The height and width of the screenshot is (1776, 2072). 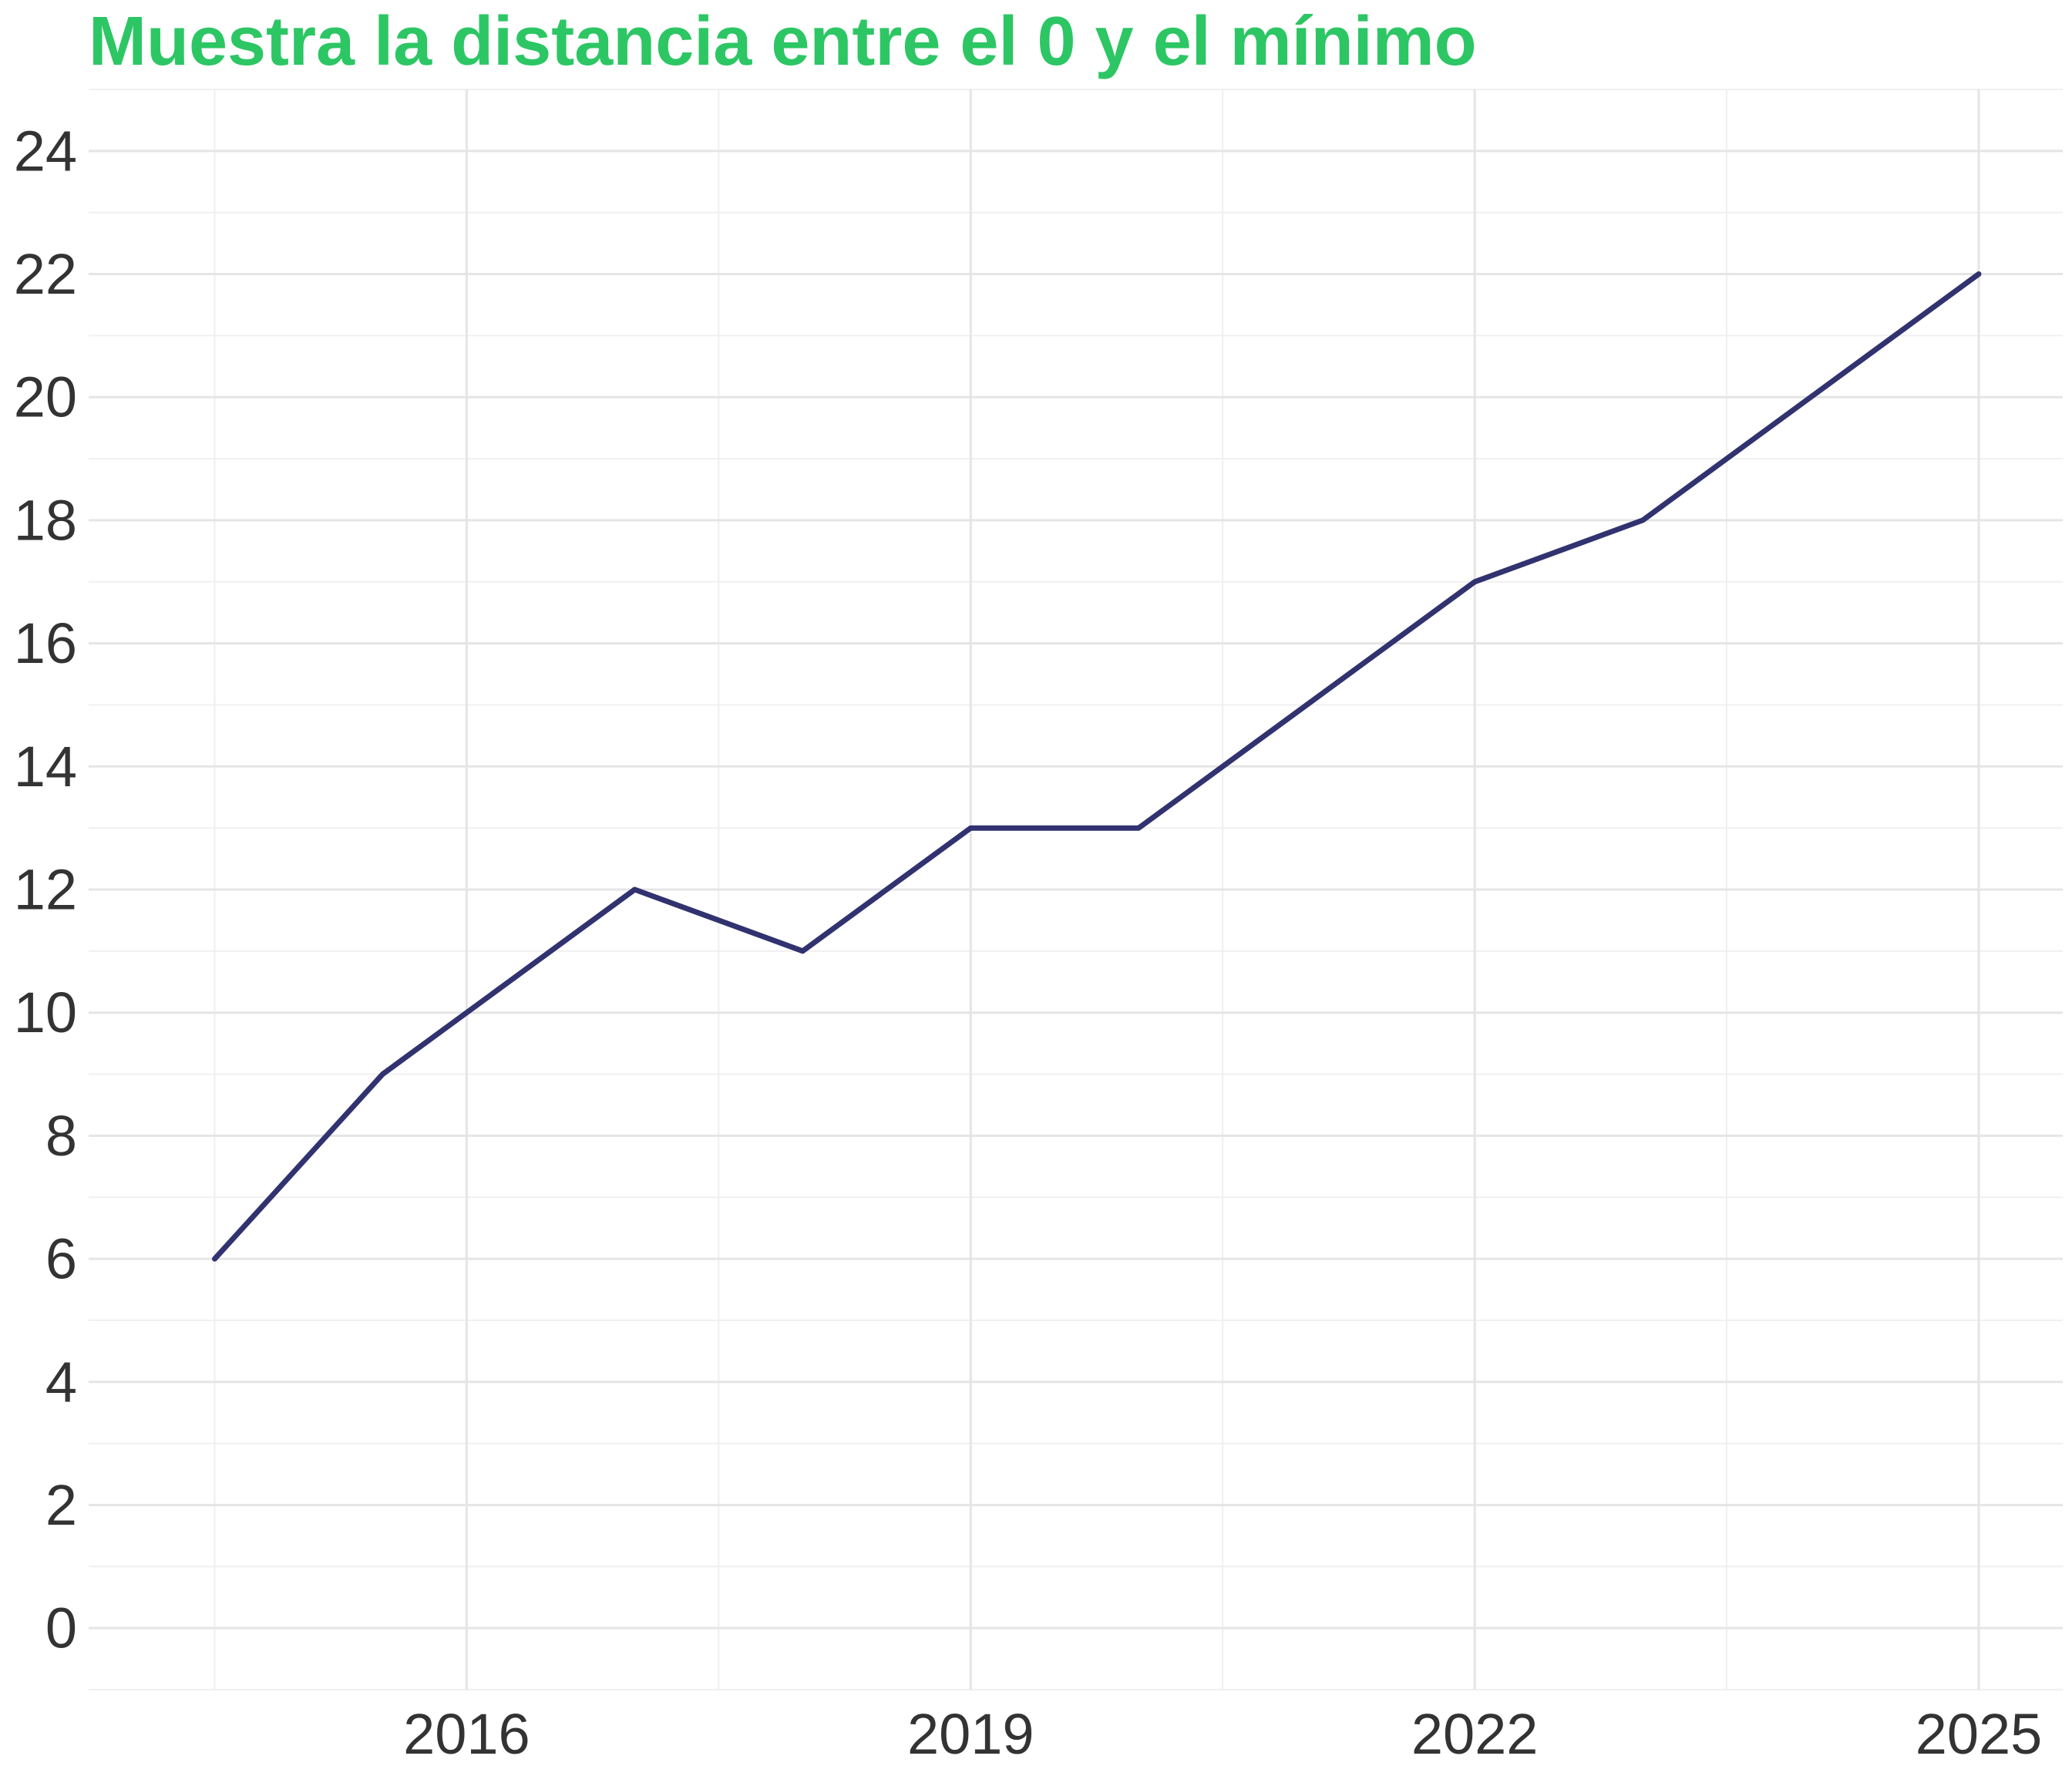 What do you see at coordinates (46, 151) in the screenshot?
I see `y-tick-label: 24` at bounding box center [46, 151].